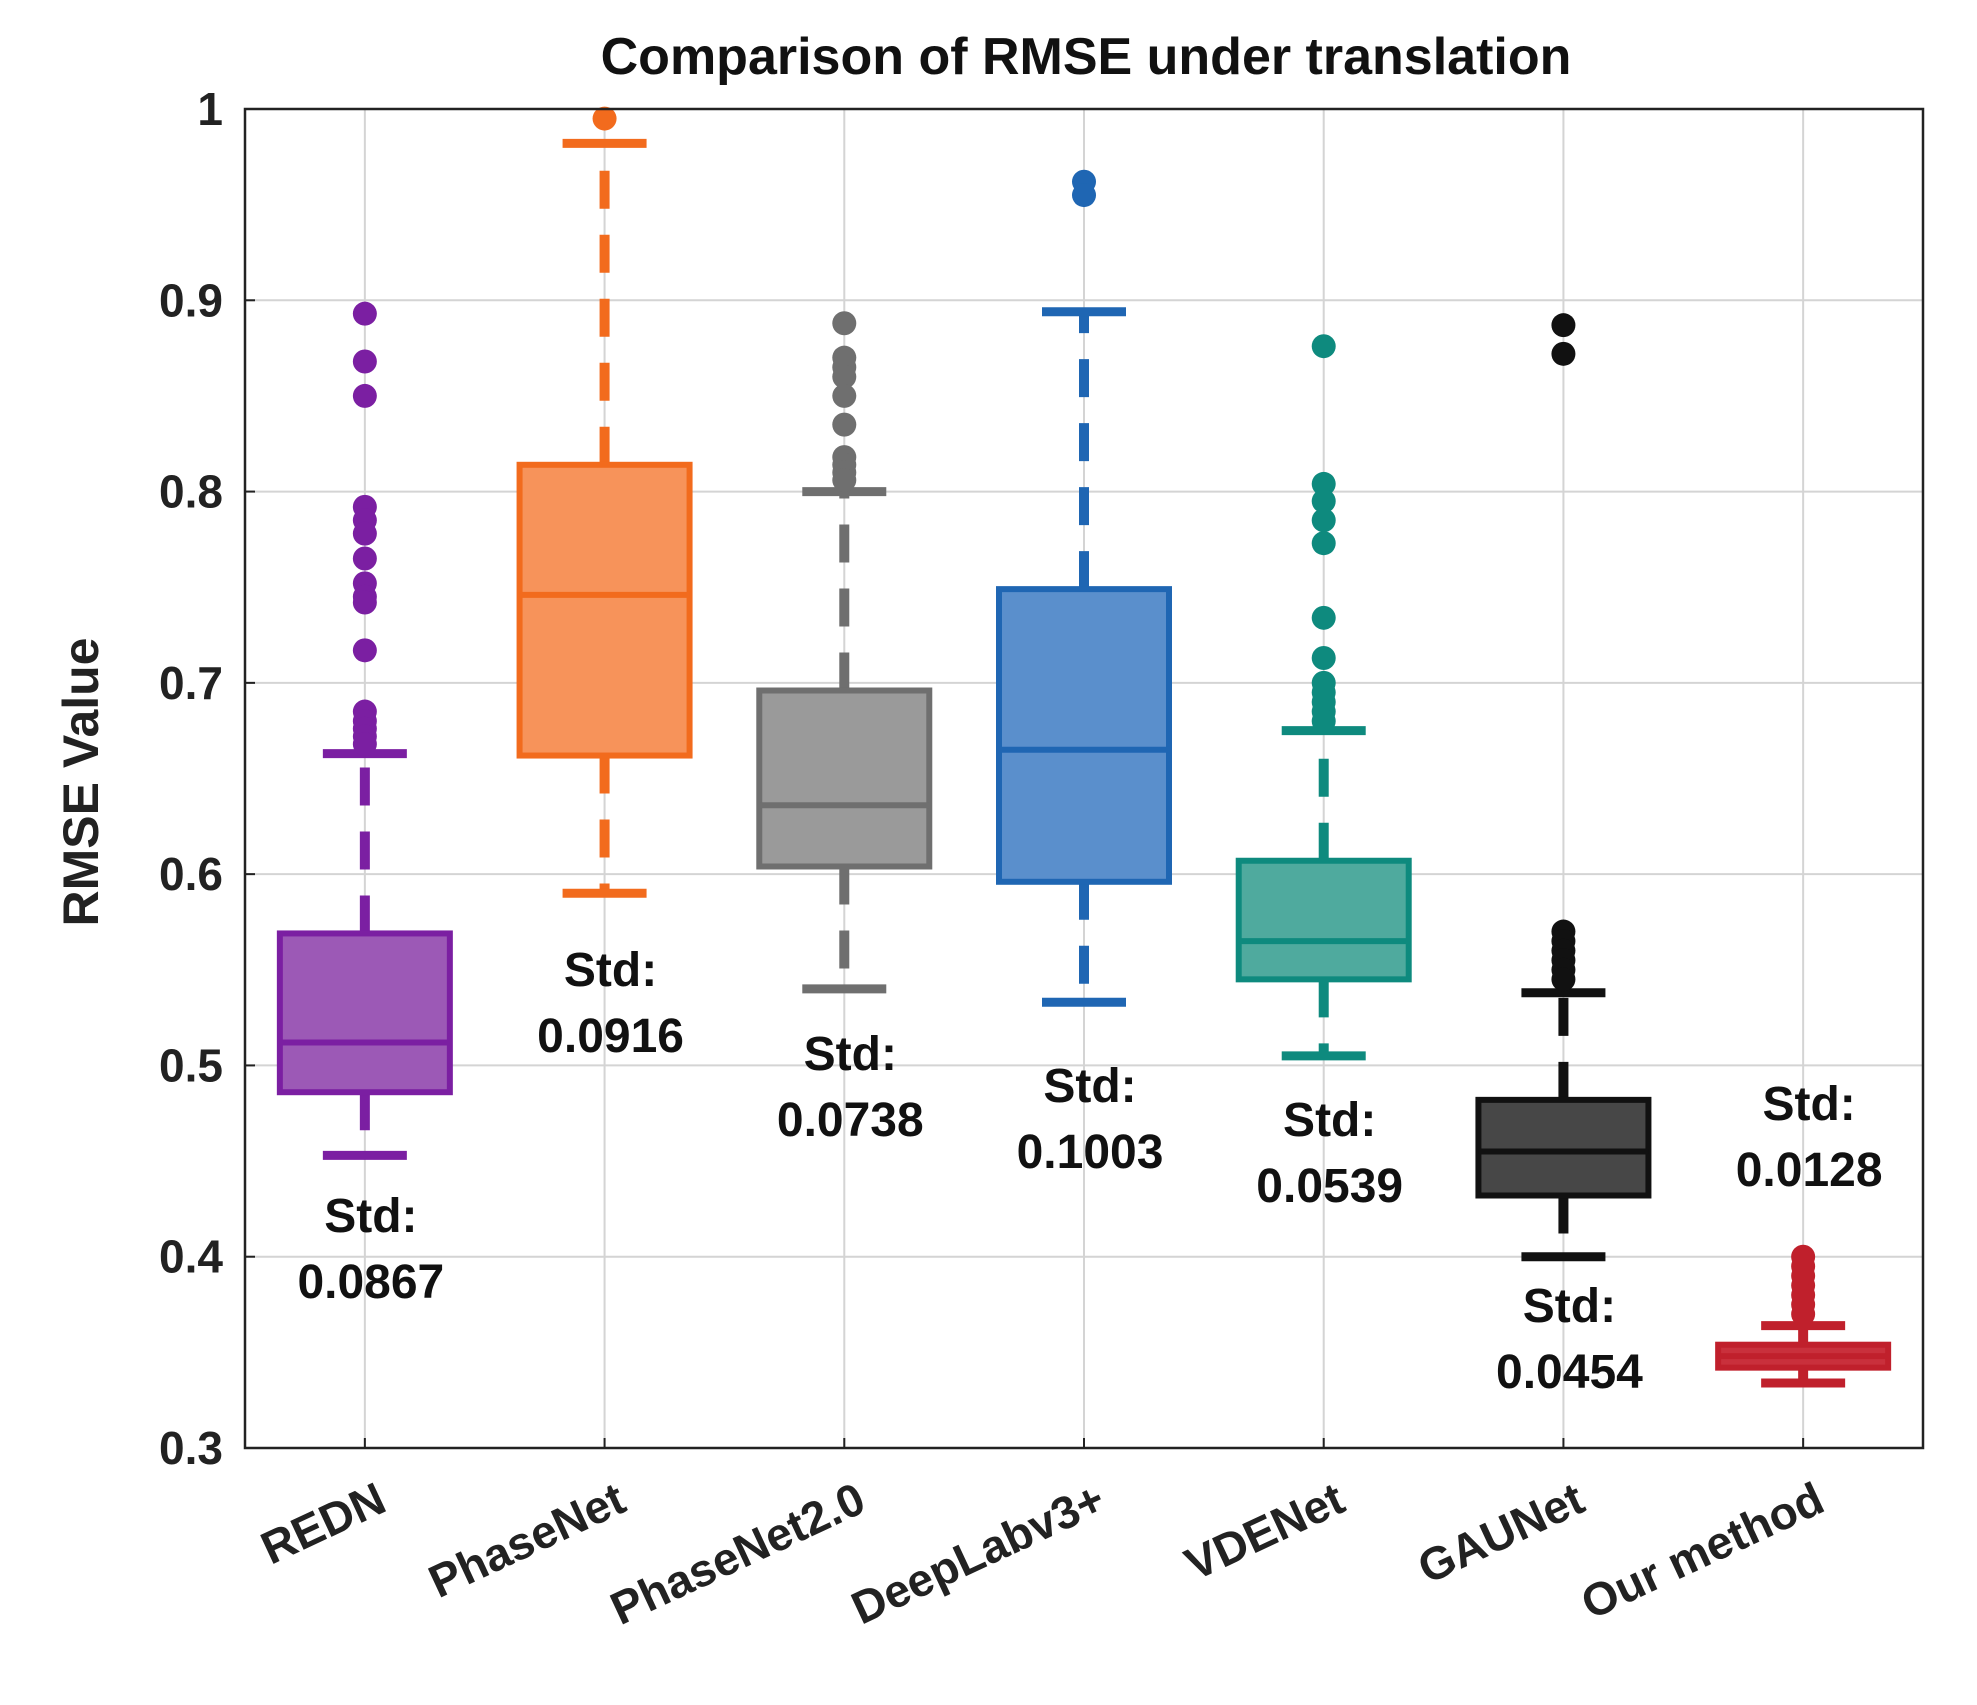  What do you see at coordinates (1329, 1186) in the screenshot?
I see `std-value: 0.0539` at bounding box center [1329, 1186].